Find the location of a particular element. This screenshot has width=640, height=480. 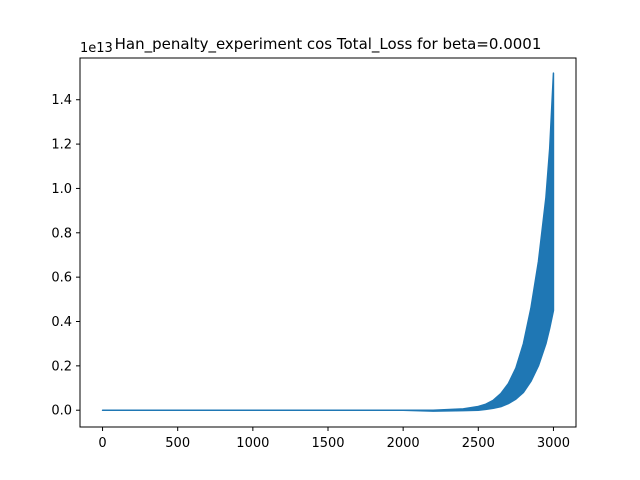

y-offset-label: 1e13 is located at coordinates (96, 48).